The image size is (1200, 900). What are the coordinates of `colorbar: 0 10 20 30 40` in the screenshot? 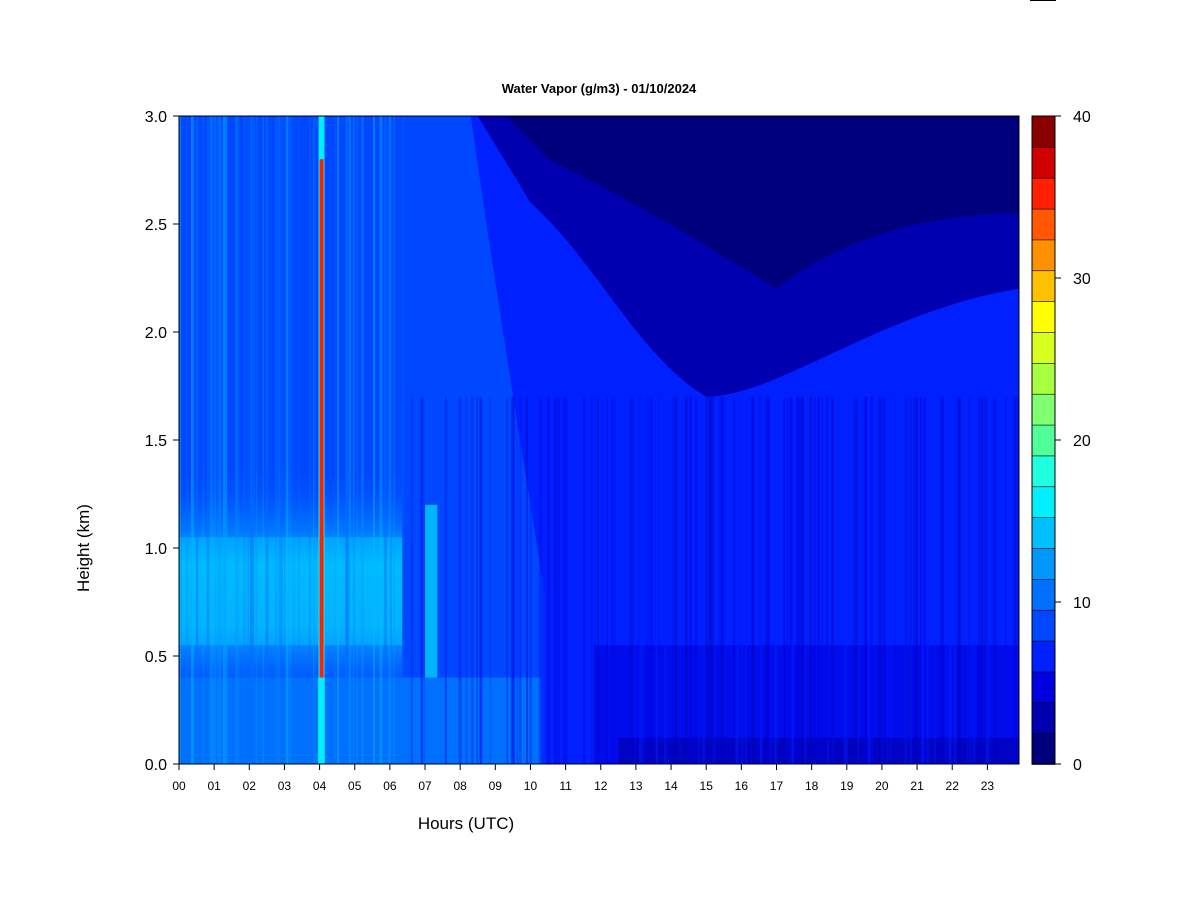 It's located at (1061, 441).